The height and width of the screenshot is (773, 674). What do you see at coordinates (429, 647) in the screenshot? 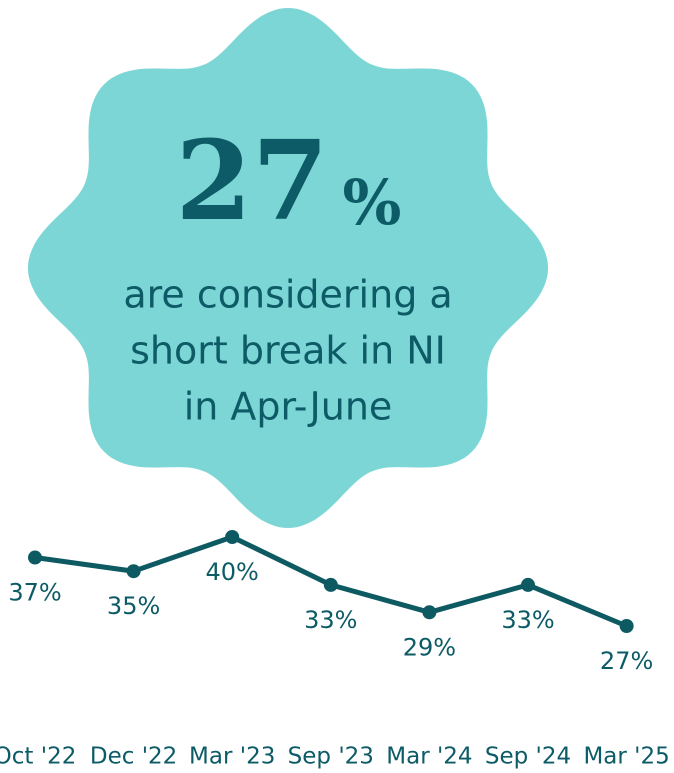
I see `value-label: 29%` at bounding box center [429, 647].